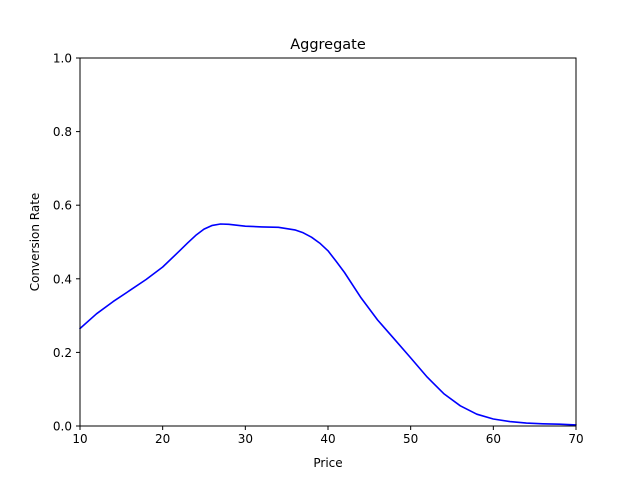  I want to click on x-axis-label: Price, so click(327, 463).